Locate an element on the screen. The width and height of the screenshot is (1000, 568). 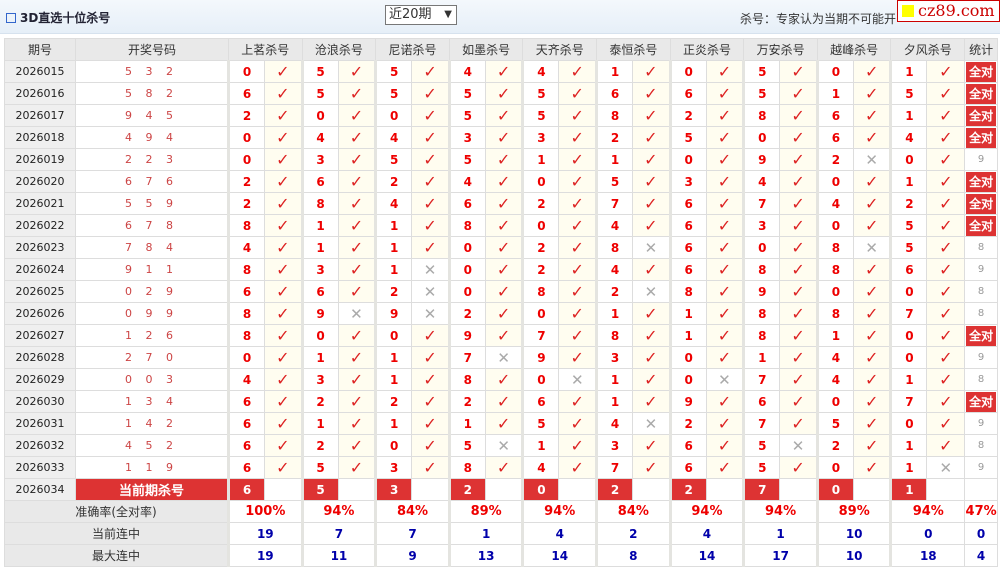
period-cell: 2026020 is located at coordinates (40, 181).